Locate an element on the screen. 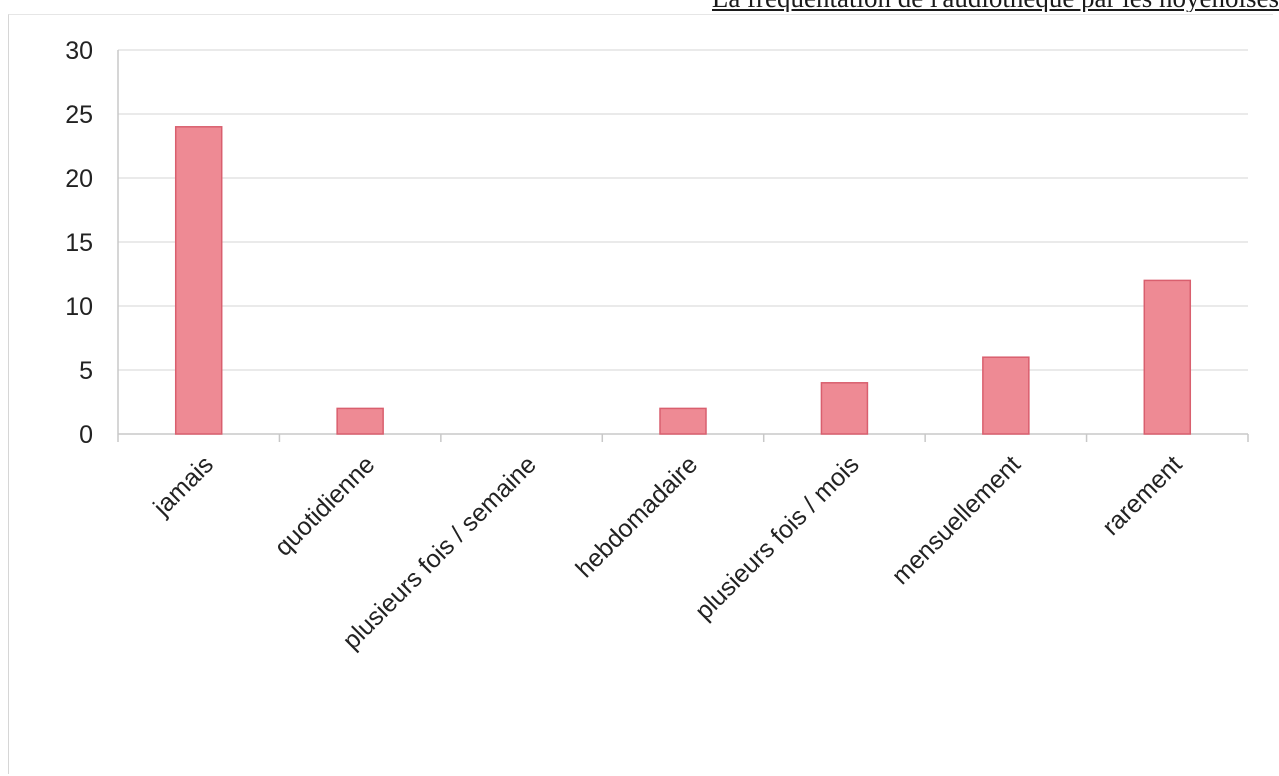  y-tick-label: 0 is located at coordinates (86, 435).